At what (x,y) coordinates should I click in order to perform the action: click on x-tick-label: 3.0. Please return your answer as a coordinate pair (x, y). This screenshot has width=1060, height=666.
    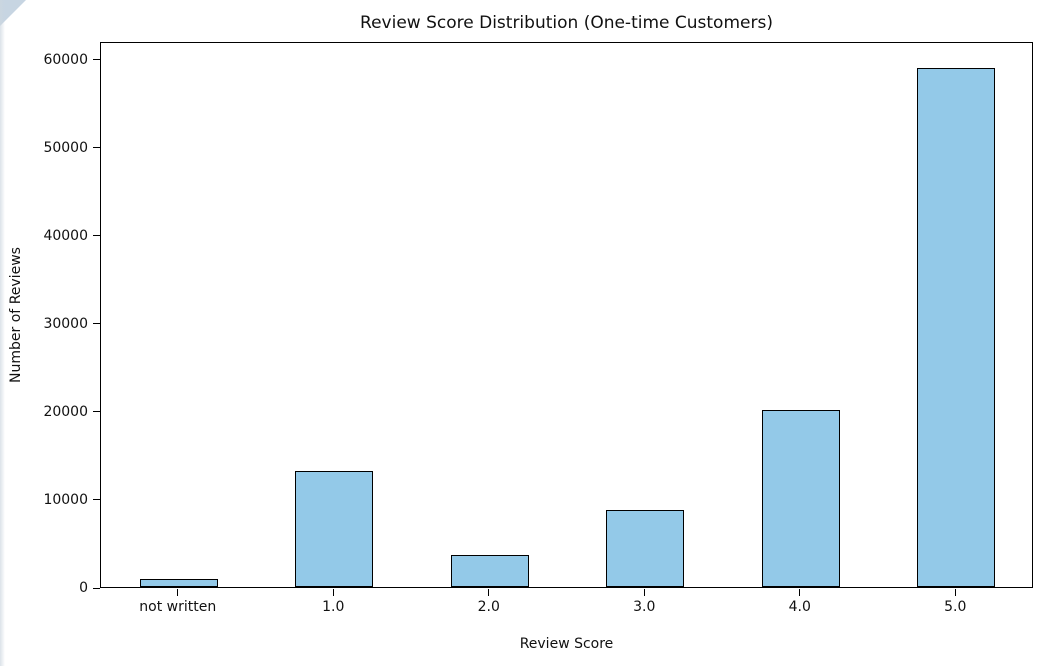
    Looking at the image, I should click on (644, 607).